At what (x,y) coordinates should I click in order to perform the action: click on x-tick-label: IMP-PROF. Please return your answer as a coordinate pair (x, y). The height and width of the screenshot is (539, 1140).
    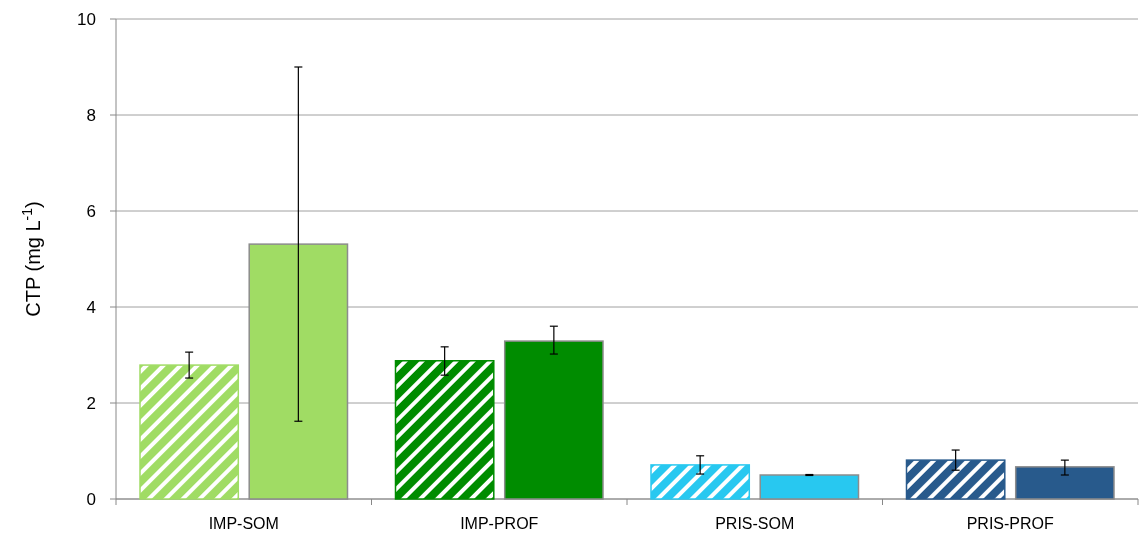
    Looking at the image, I should click on (499, 523).